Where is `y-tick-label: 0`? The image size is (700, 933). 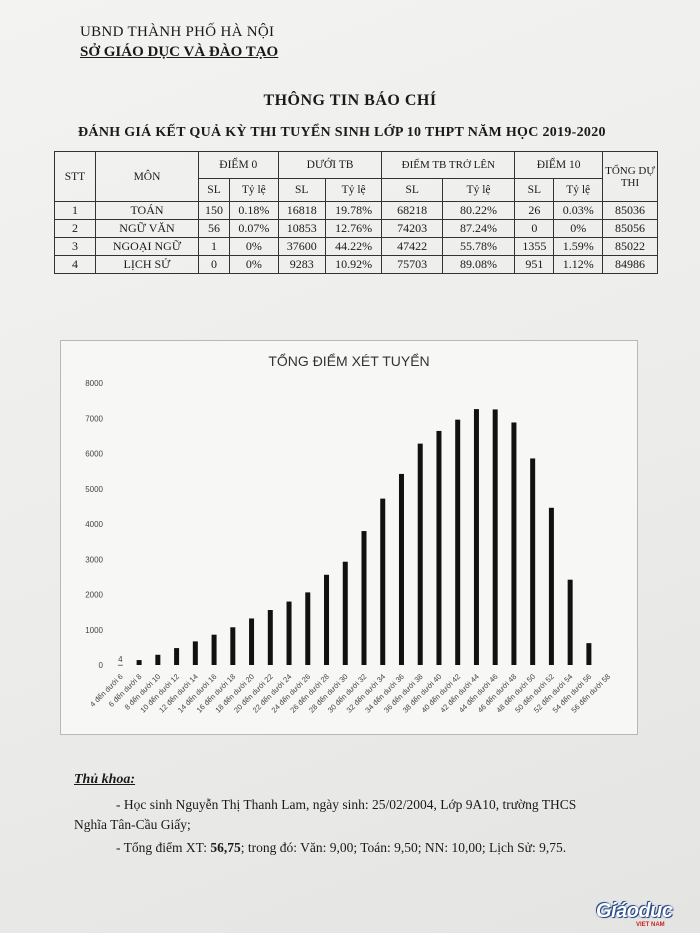 y-tick-label: 0 is located at coordinates (101, 665).